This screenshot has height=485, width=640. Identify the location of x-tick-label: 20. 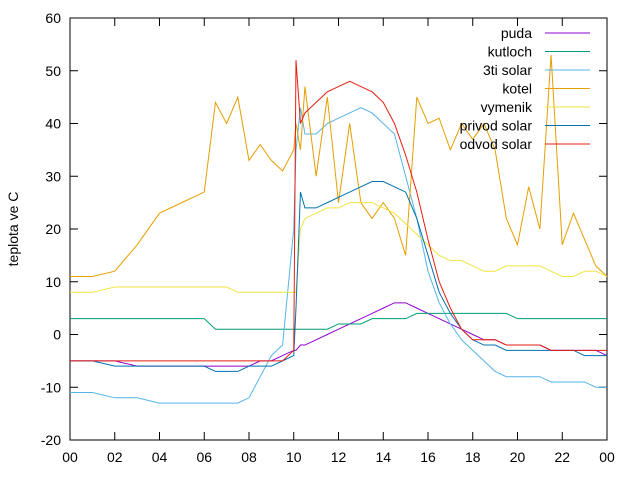
(518, 457).